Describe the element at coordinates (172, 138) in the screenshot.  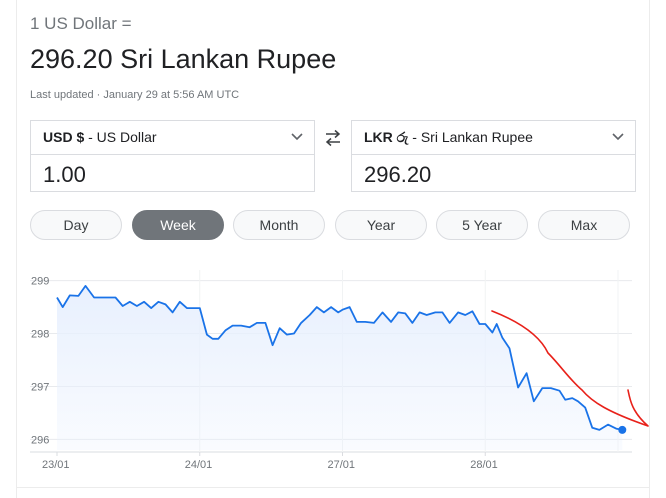
I see `from-currency-select: USD $ - US Dollar` at that location.